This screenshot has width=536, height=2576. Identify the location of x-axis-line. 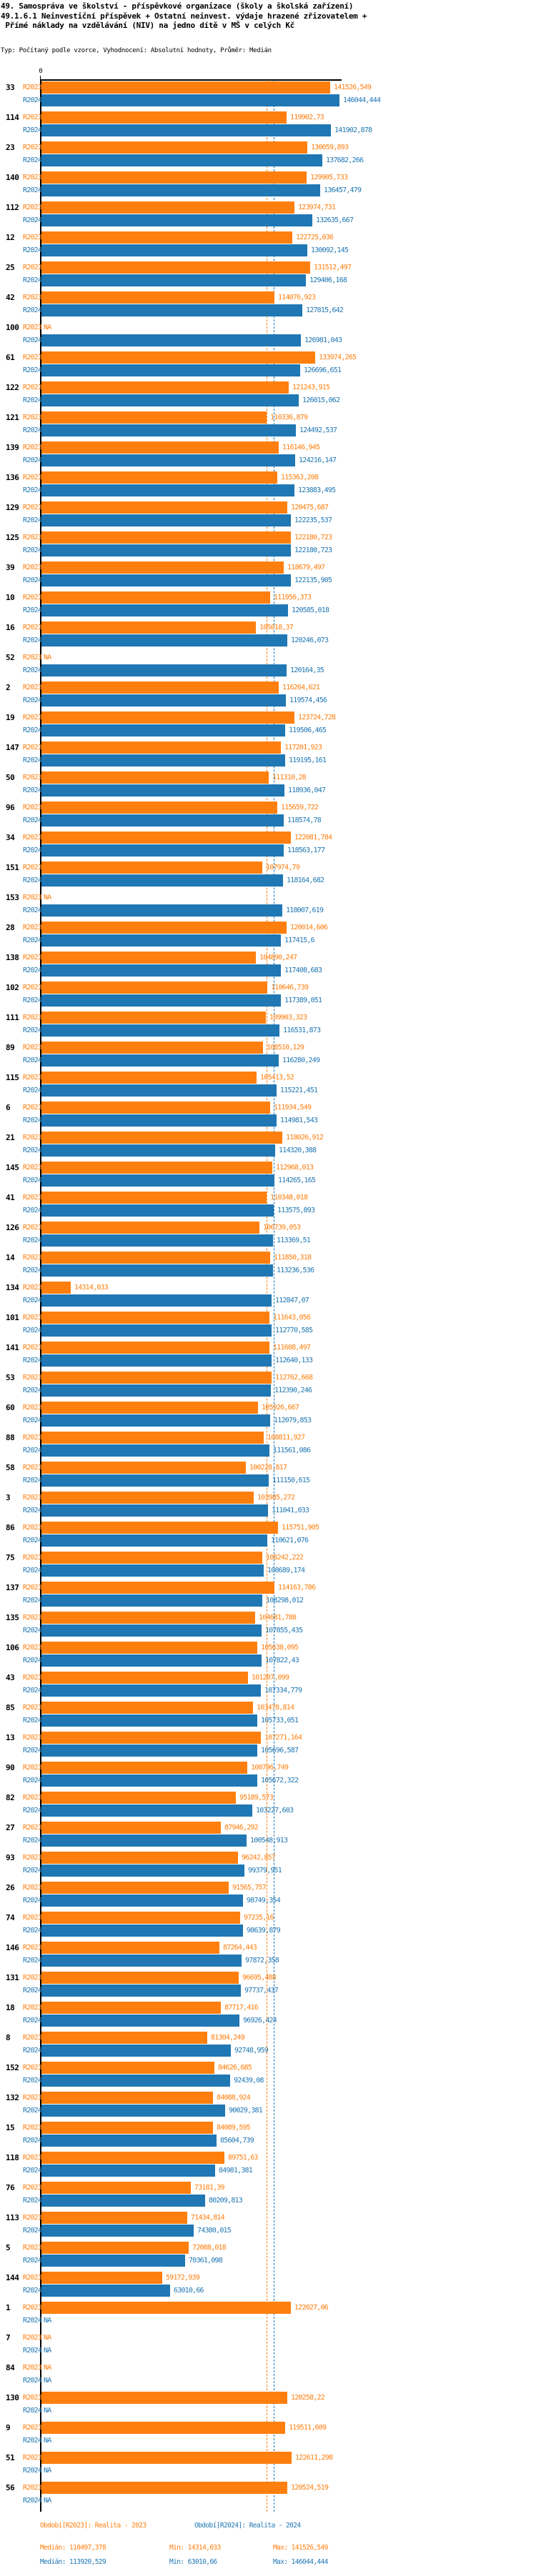
(191, 80).